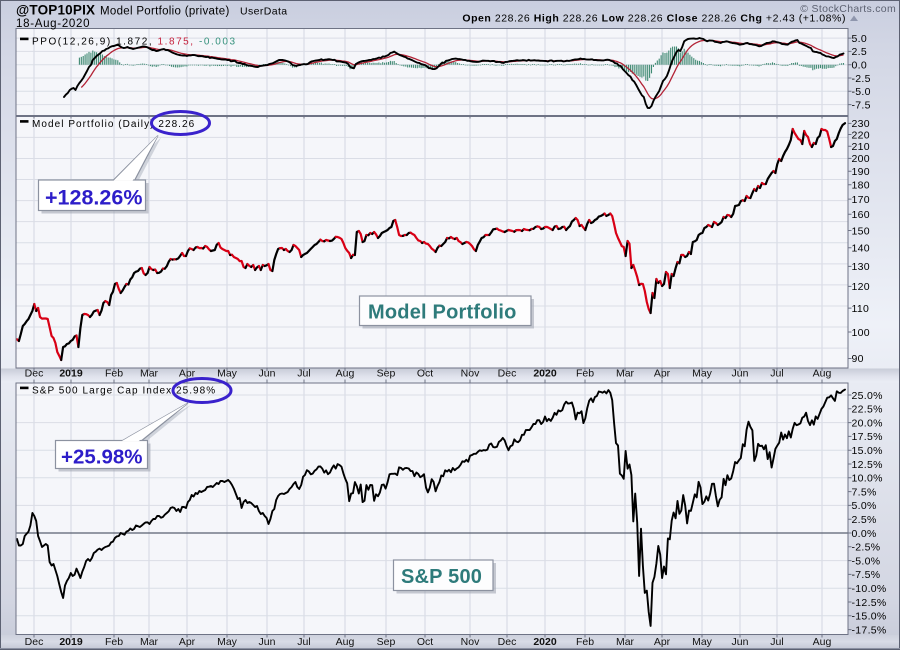 The height and width of the screenshot is (650, 900). What do you see at coordinates (869, 617) in the screenshot?
I see `svg-text: -15.0%` at bounding box center [869, 617].